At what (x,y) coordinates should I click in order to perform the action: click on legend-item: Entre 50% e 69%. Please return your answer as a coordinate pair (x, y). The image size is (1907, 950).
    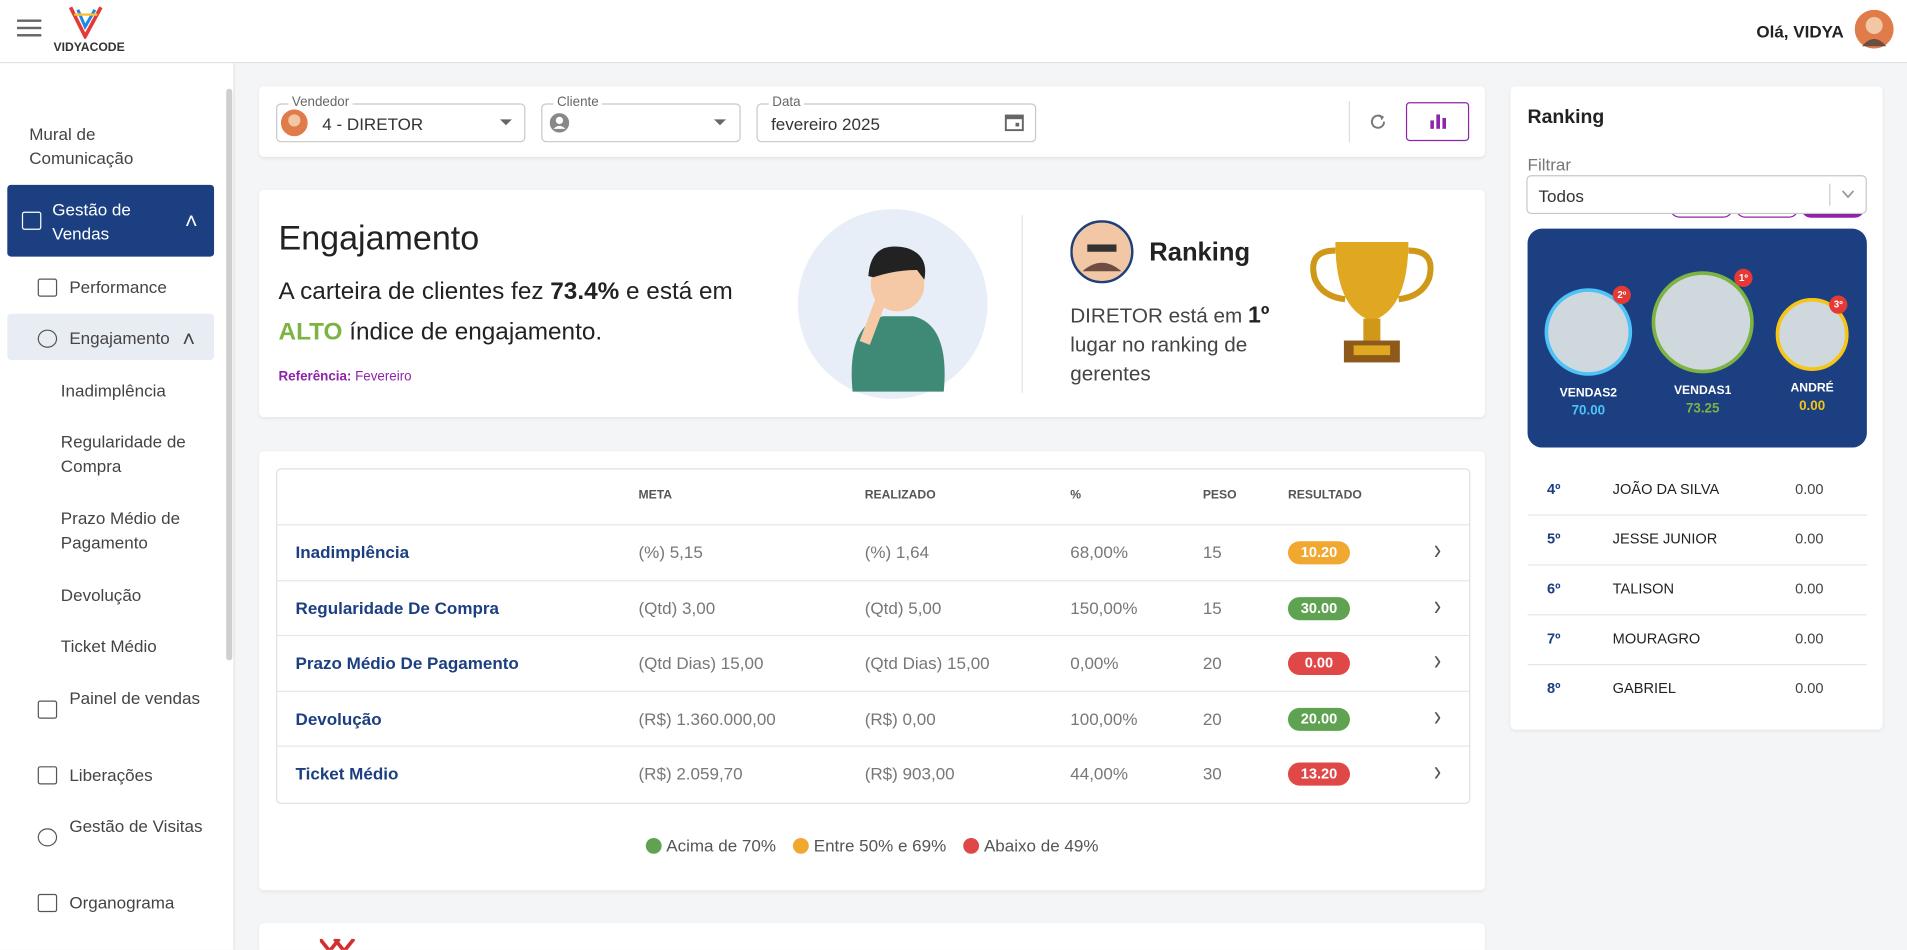
    Looking at the image, I should click on (869, 845).